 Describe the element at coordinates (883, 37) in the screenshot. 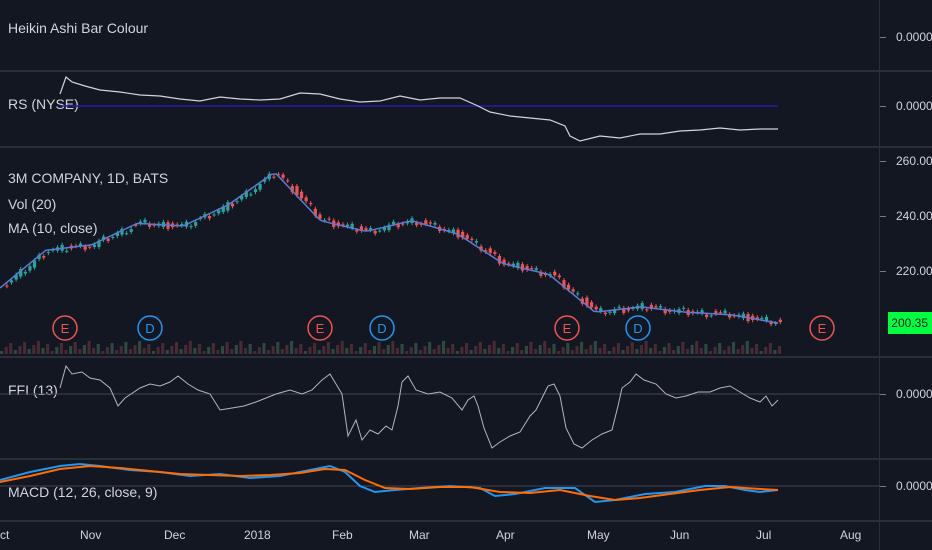

I see `heikin-axis-tick` at that location.